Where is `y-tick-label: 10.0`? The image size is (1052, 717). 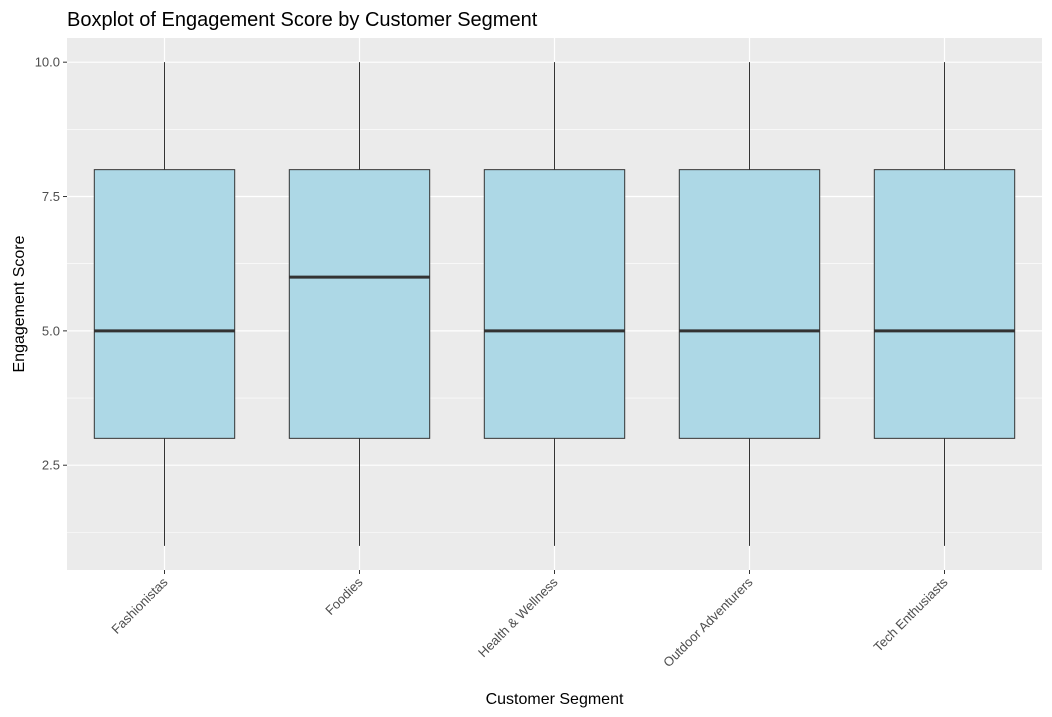 y-tick-label: 10.0 is located at coordinates (47, 62).